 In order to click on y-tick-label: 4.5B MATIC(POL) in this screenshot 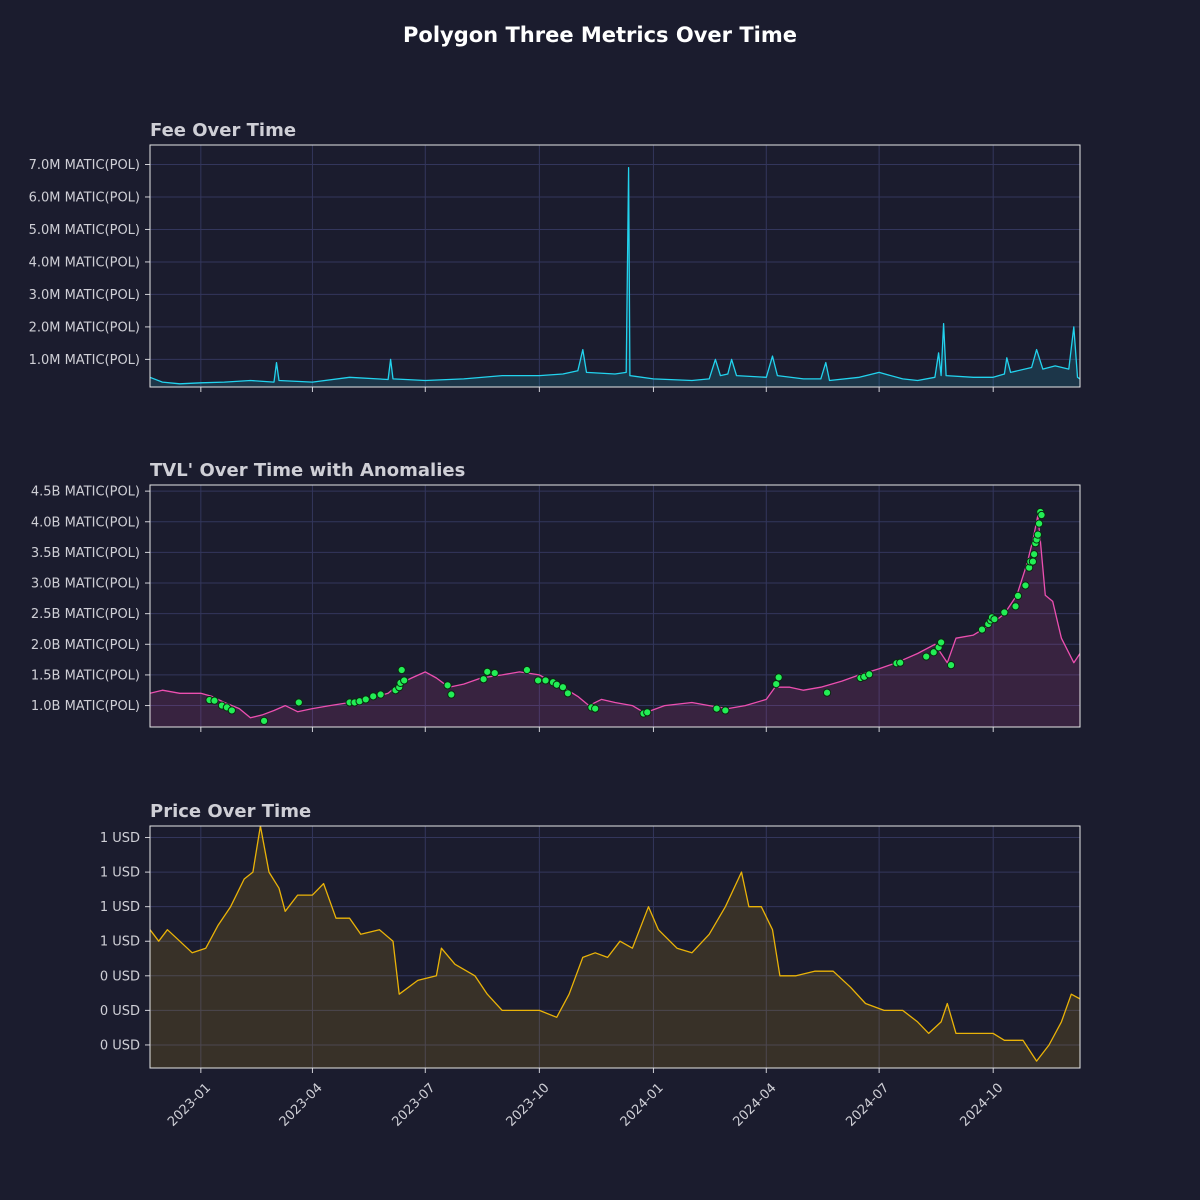, I will do `click(85, 492)`.